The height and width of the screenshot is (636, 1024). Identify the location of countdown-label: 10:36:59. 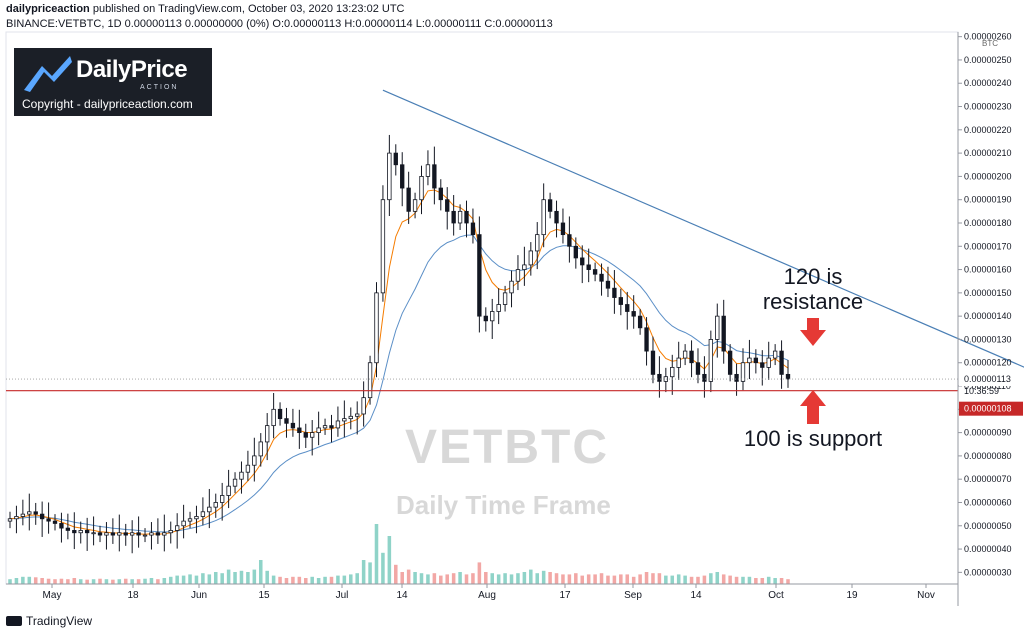
(981, 391).